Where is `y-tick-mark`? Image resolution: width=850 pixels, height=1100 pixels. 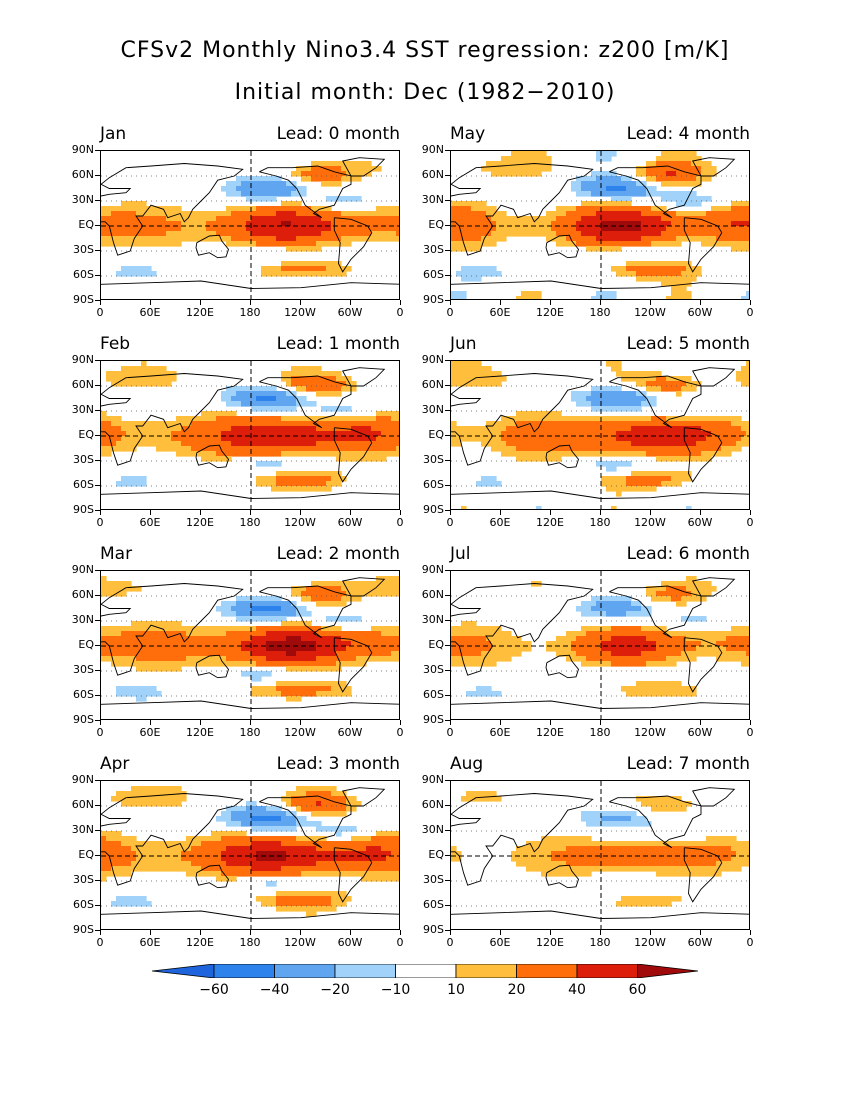 y-tick-mark is located at coordinates (447, 695).